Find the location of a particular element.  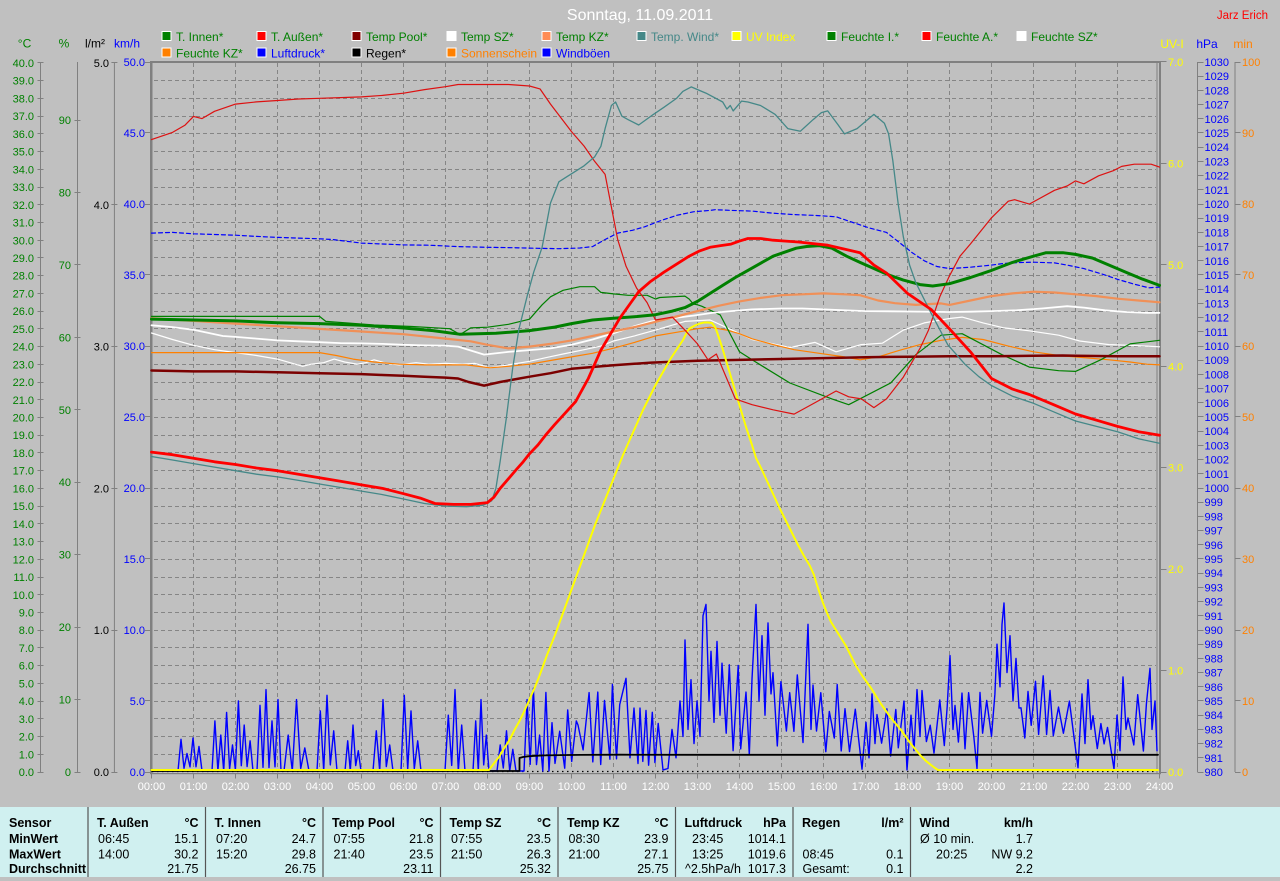

svg-text: 16.0 is located at coordinates (23, 489).